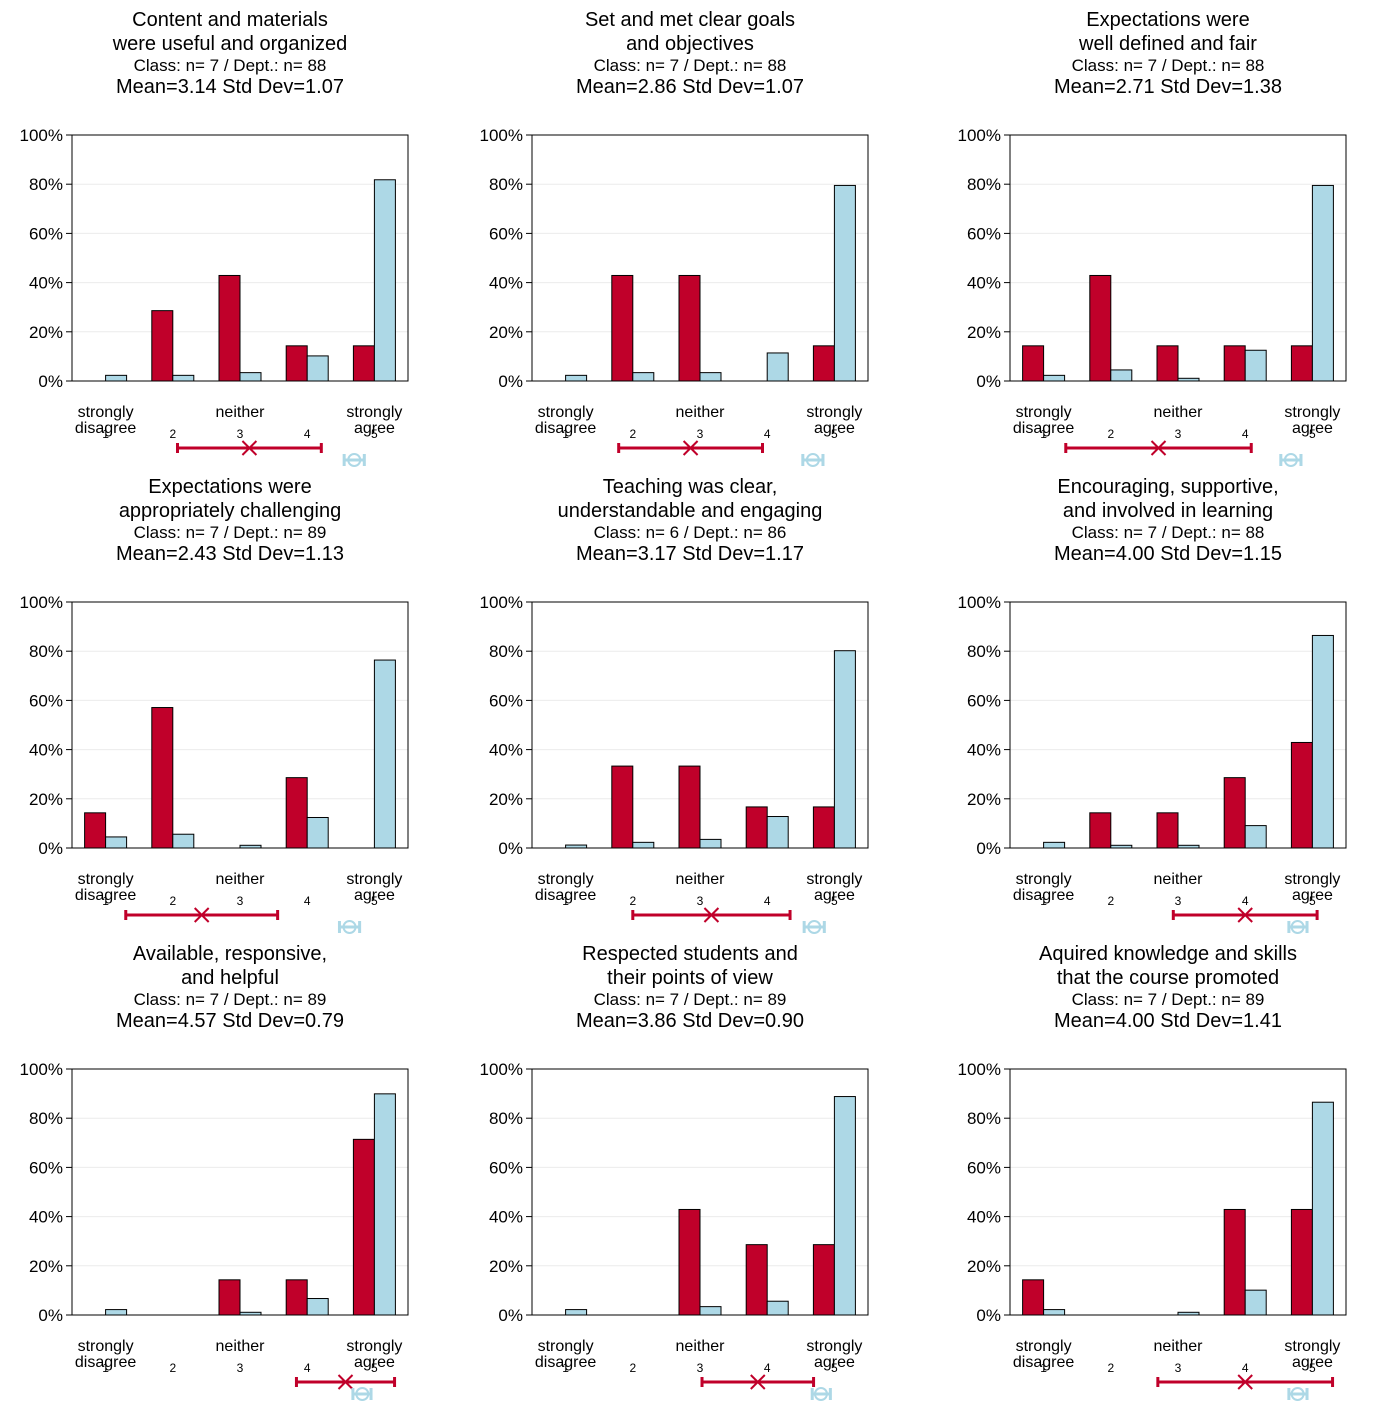 The height and width of the screenshot is (1401, 1394). I want to click on mean-stddev-line: Mean=2.71 Std Dev=1.38, so click(1168, 87).